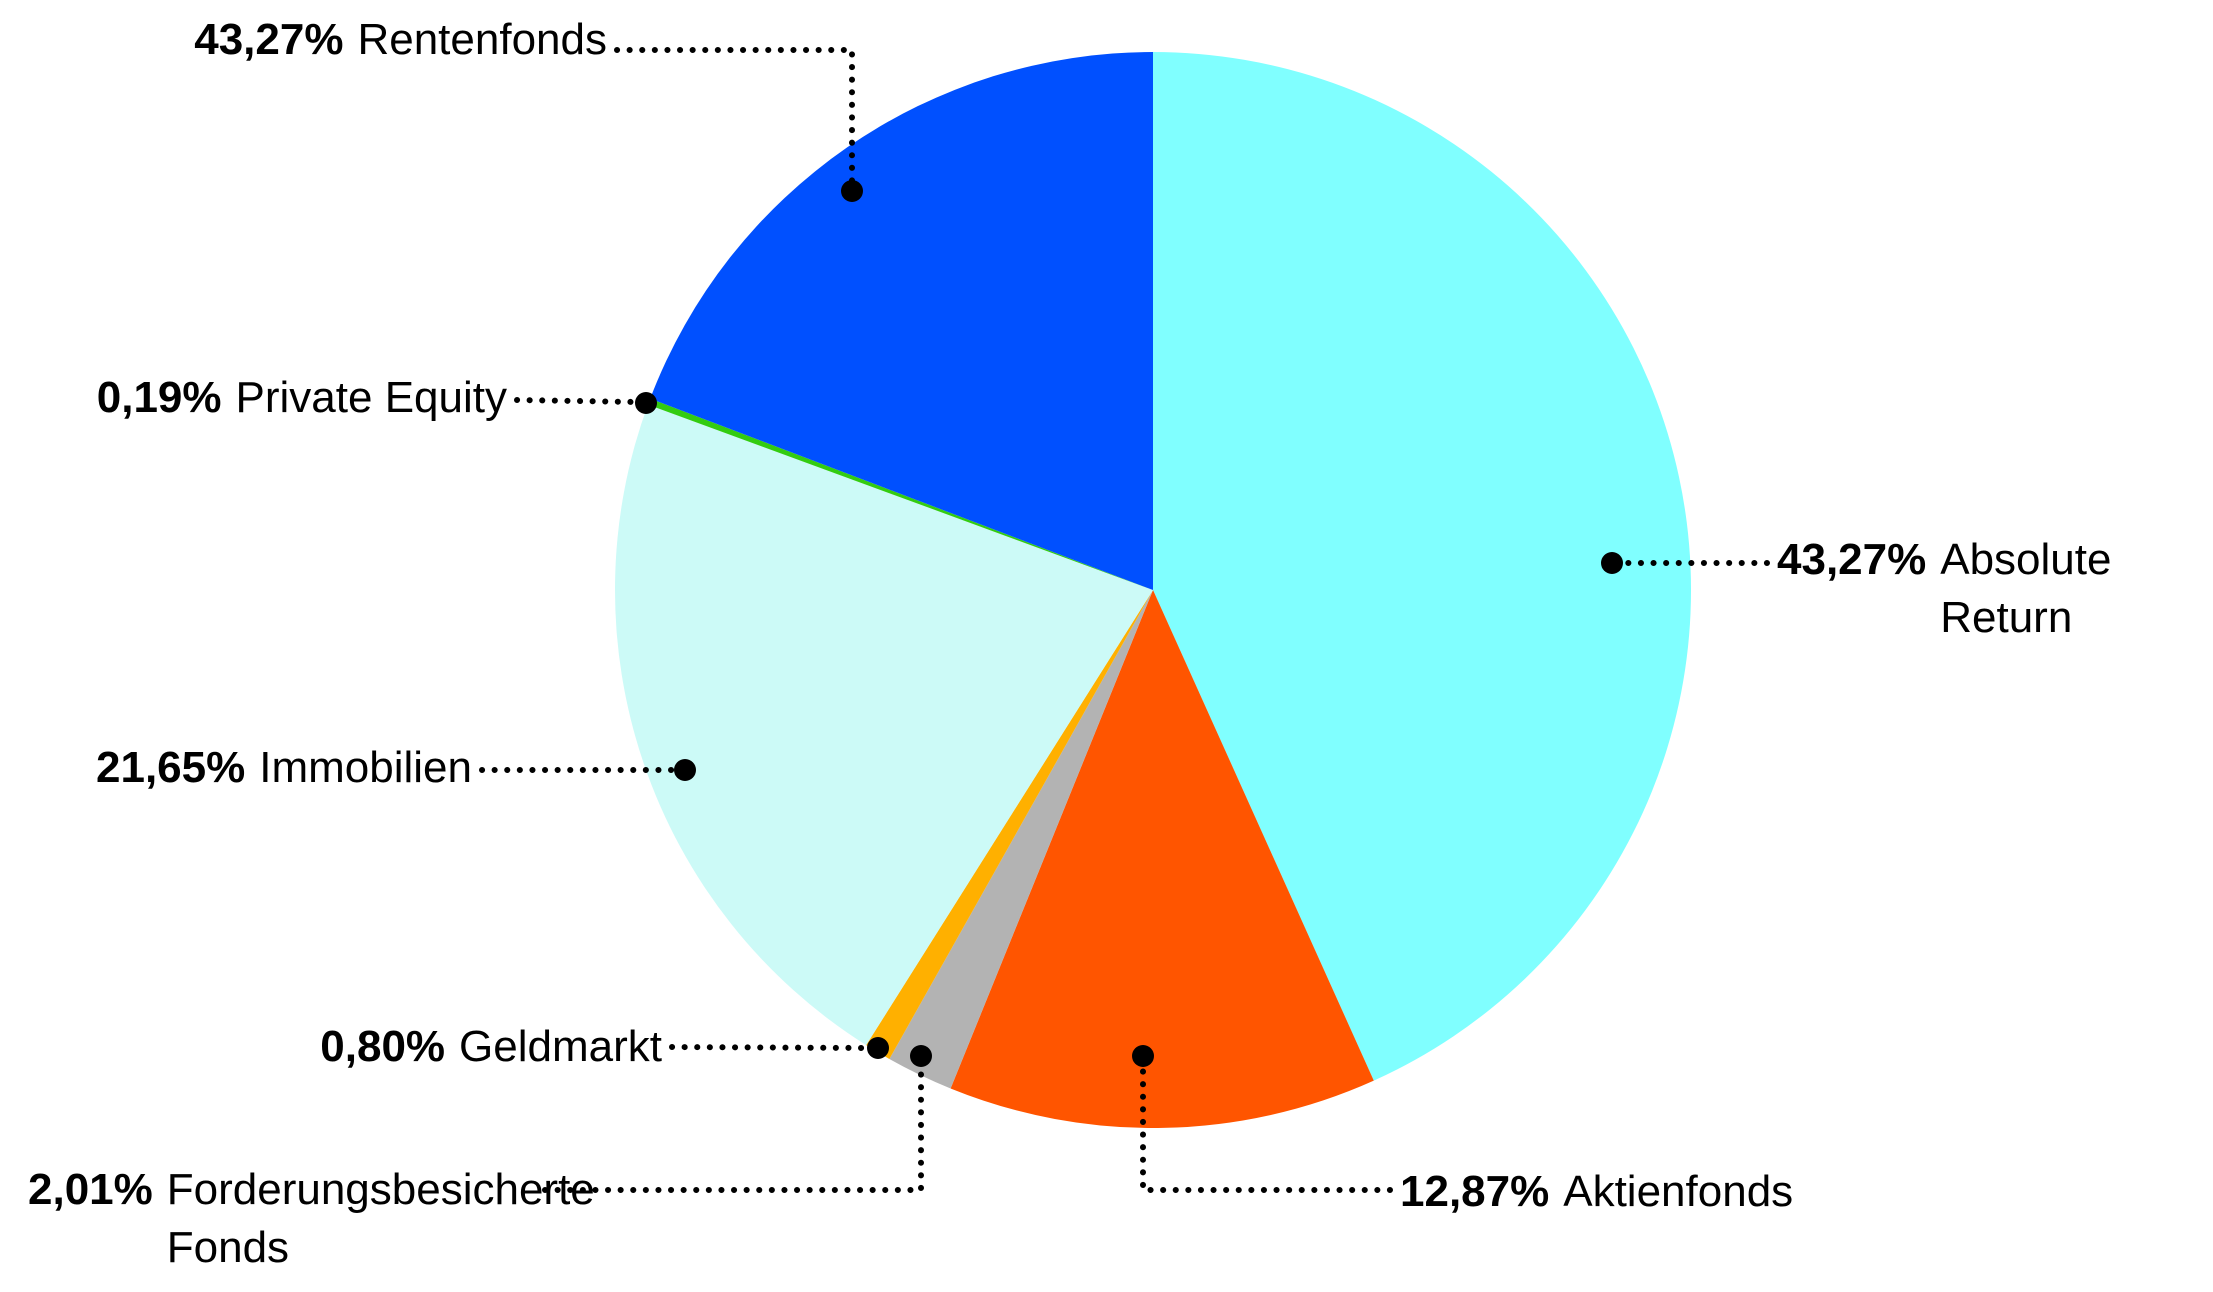 The width and height of the screenshot is (2213, 1292). I want to click on pie-slice-geldmarkt, so click(1009, 824).